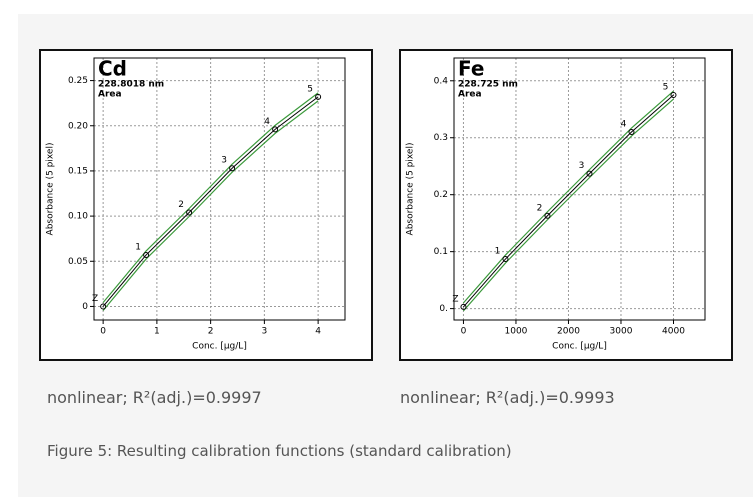 Image resolution: width=753 pixels, height=497 pixels. Describe the element at coordinates (673, 332) in the screenshot. I see `x-tick-label: 4000` at that location.